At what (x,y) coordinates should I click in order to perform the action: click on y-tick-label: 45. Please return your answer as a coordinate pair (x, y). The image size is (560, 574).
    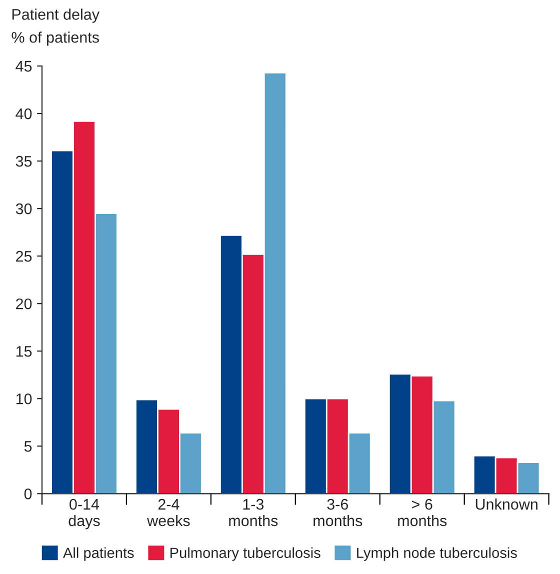
    Looking at the image, I should click on (24, 66).